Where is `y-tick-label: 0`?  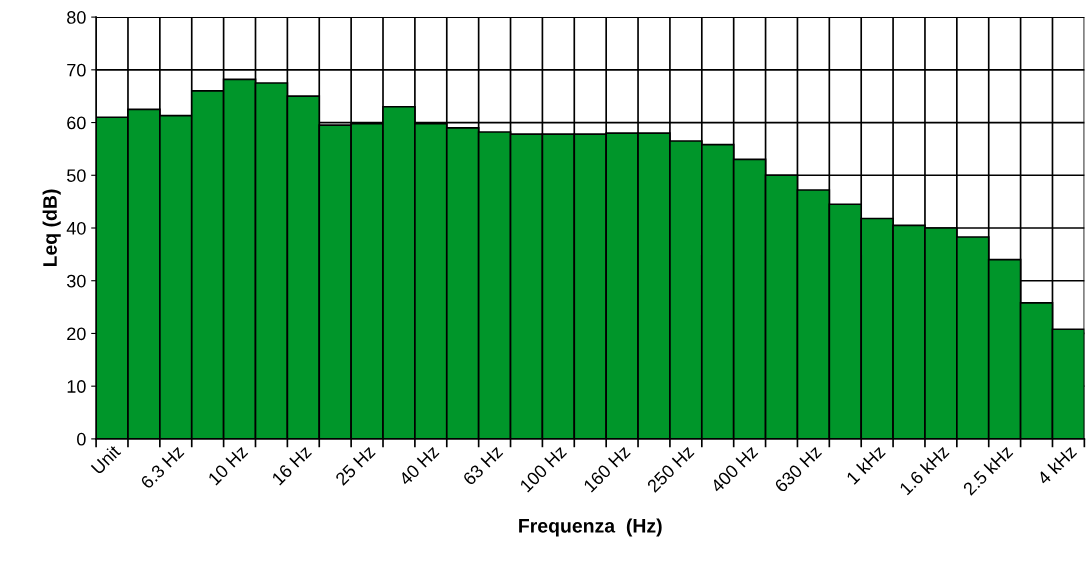 y-tick-label: 0 is located at coordinates (81, 439).